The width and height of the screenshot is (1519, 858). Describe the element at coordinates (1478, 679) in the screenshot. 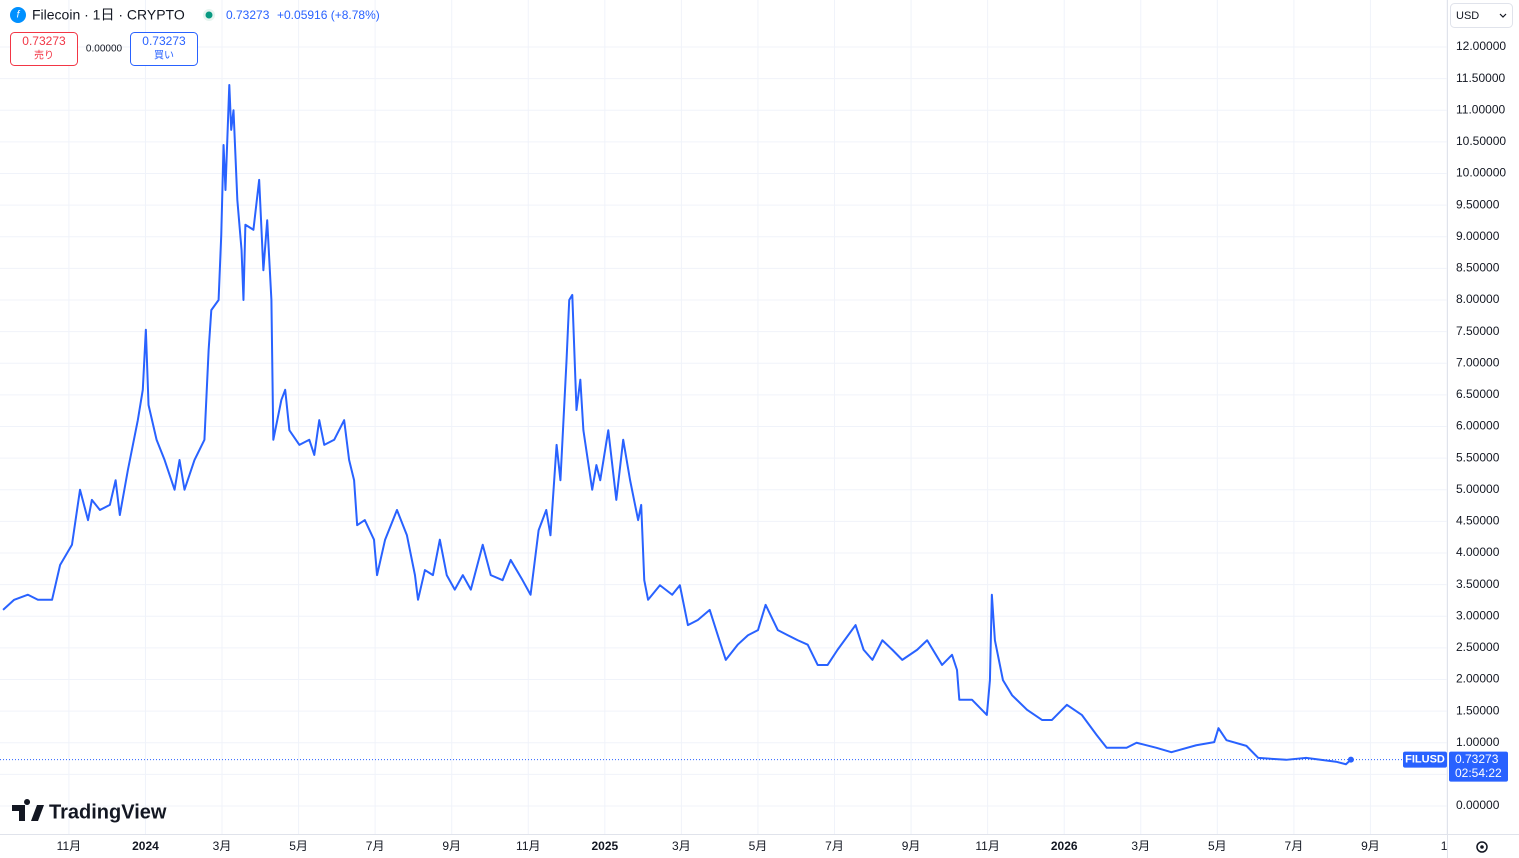

I see `y-tick-label: 2.00000` at that location.